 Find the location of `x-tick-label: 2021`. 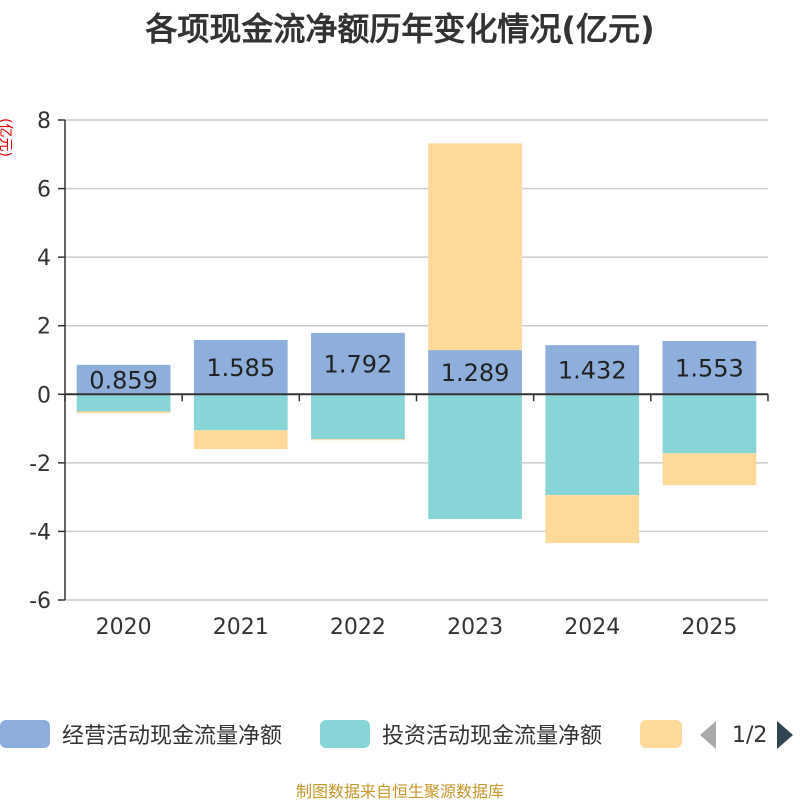

x-tick-label: 2021 is located at coordinates (241, 627).